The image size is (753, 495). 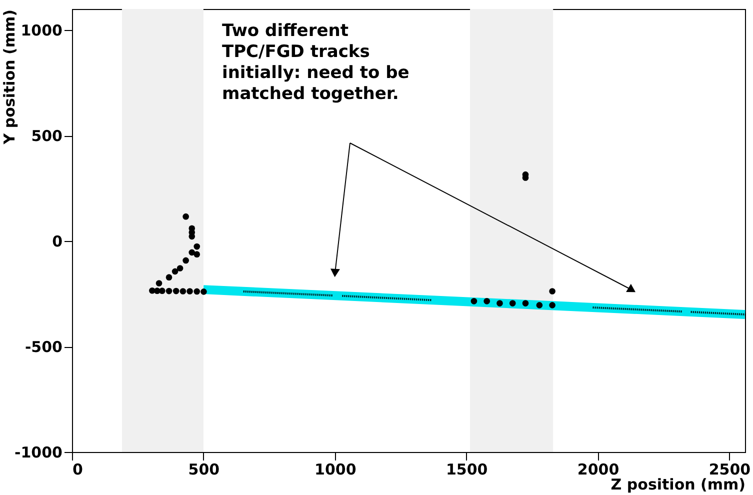 What do you see at coordinates (678, 485) in the screenshot?
I see `x-axis-title: Z position (mm)` at bounding box center [678, 485].